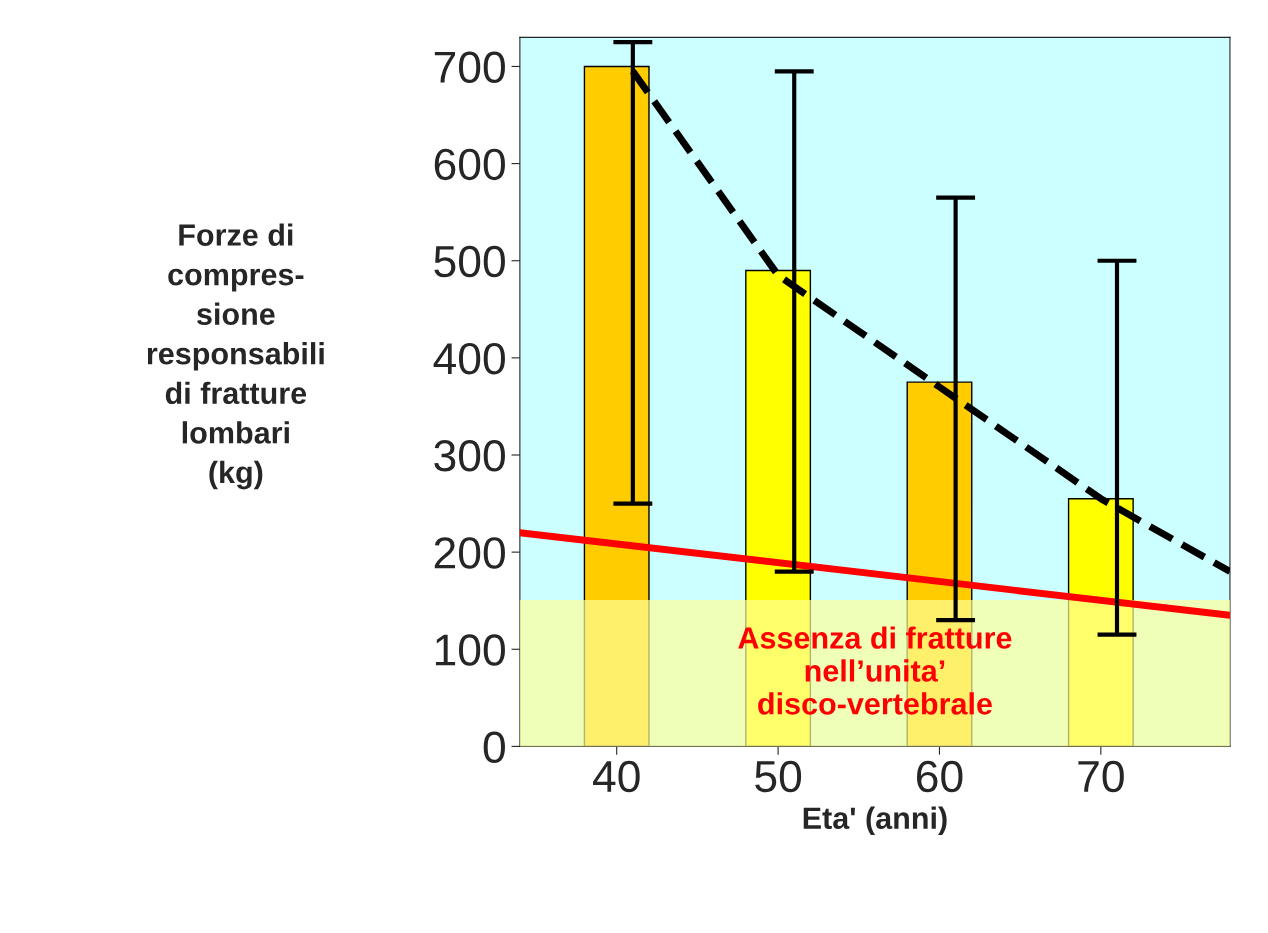  What do you see at coordinates (469, 261) in the screenshot?
I see `y-tick-label: 500` at bounding box center [469, 261].